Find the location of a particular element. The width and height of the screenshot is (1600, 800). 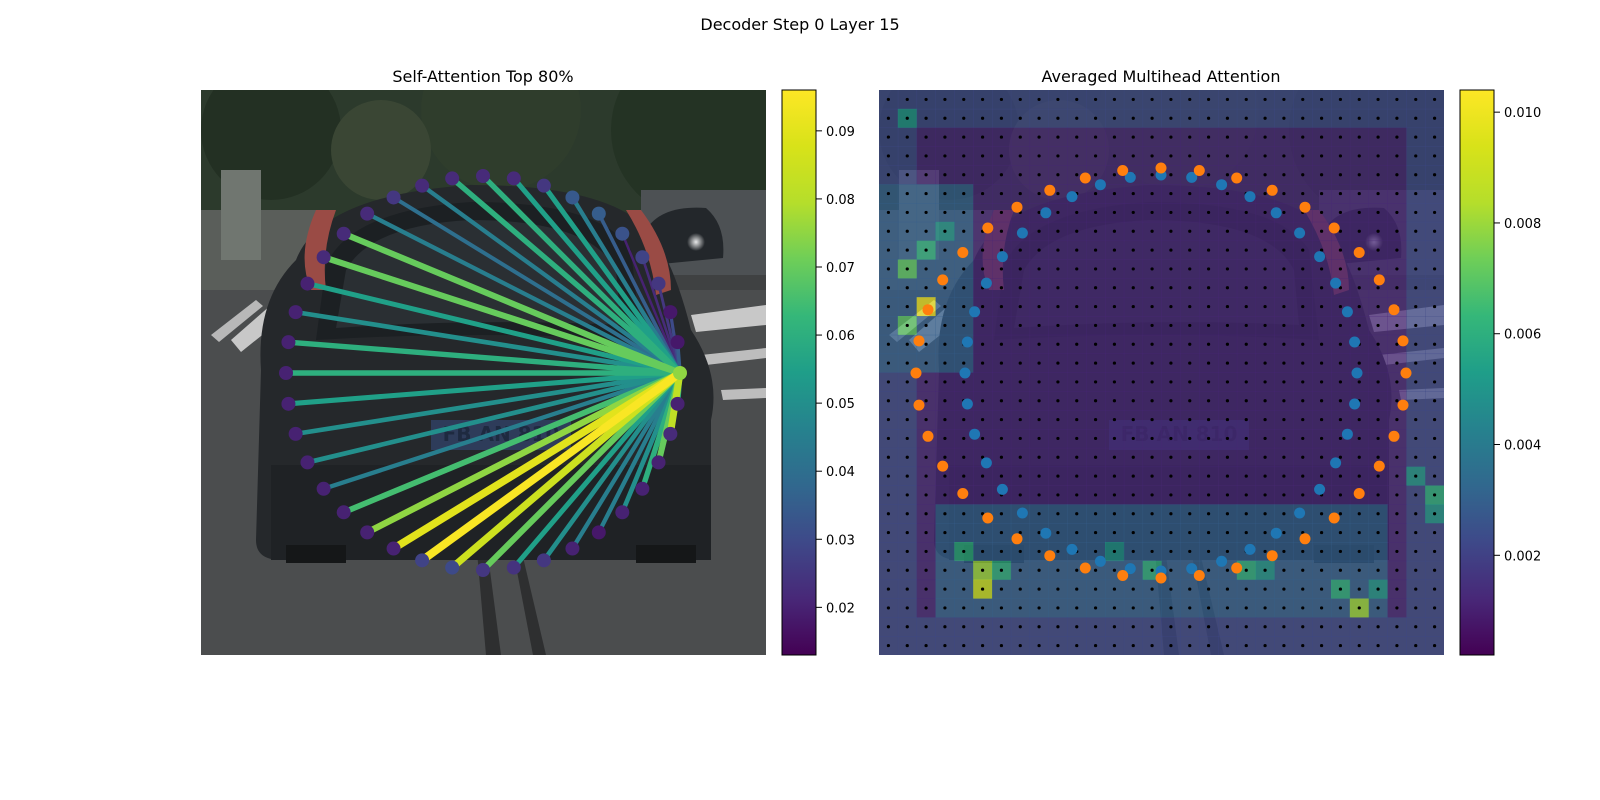

colorbar-tick-label: 0.05 is located at coordinates (840, 404).